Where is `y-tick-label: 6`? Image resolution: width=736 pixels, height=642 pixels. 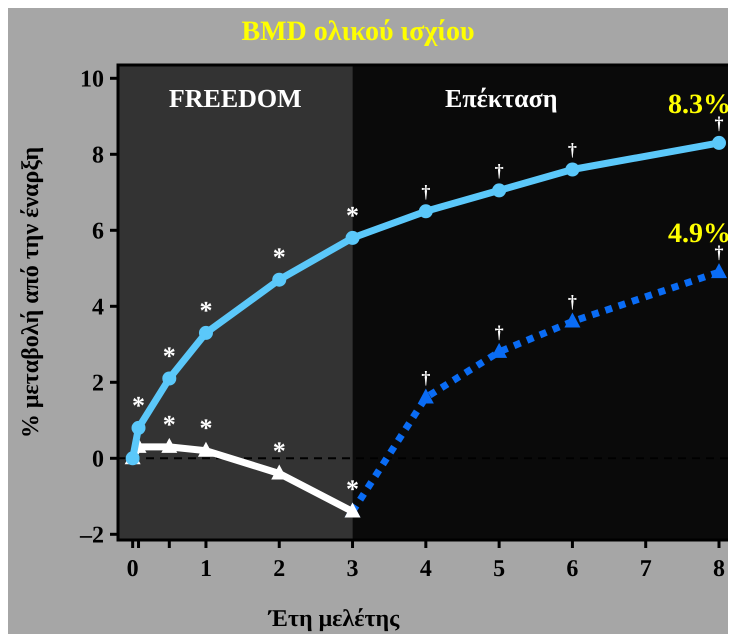 y-tick-label: 6 is located at coordinates (98, 231).